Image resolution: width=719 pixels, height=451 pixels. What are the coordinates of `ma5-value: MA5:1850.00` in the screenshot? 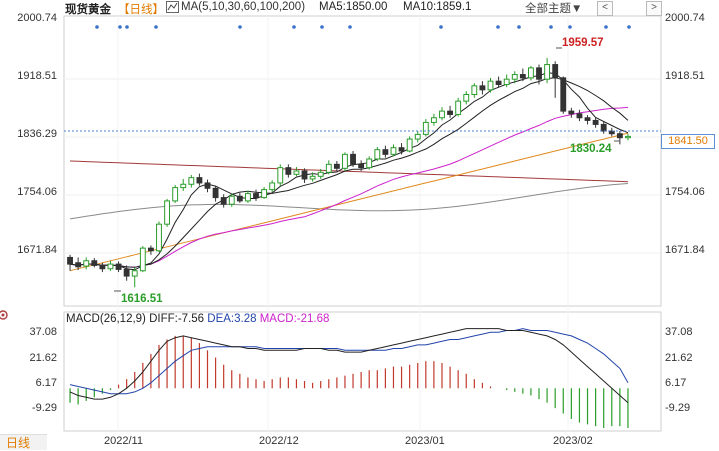 It's located at (353, 7).